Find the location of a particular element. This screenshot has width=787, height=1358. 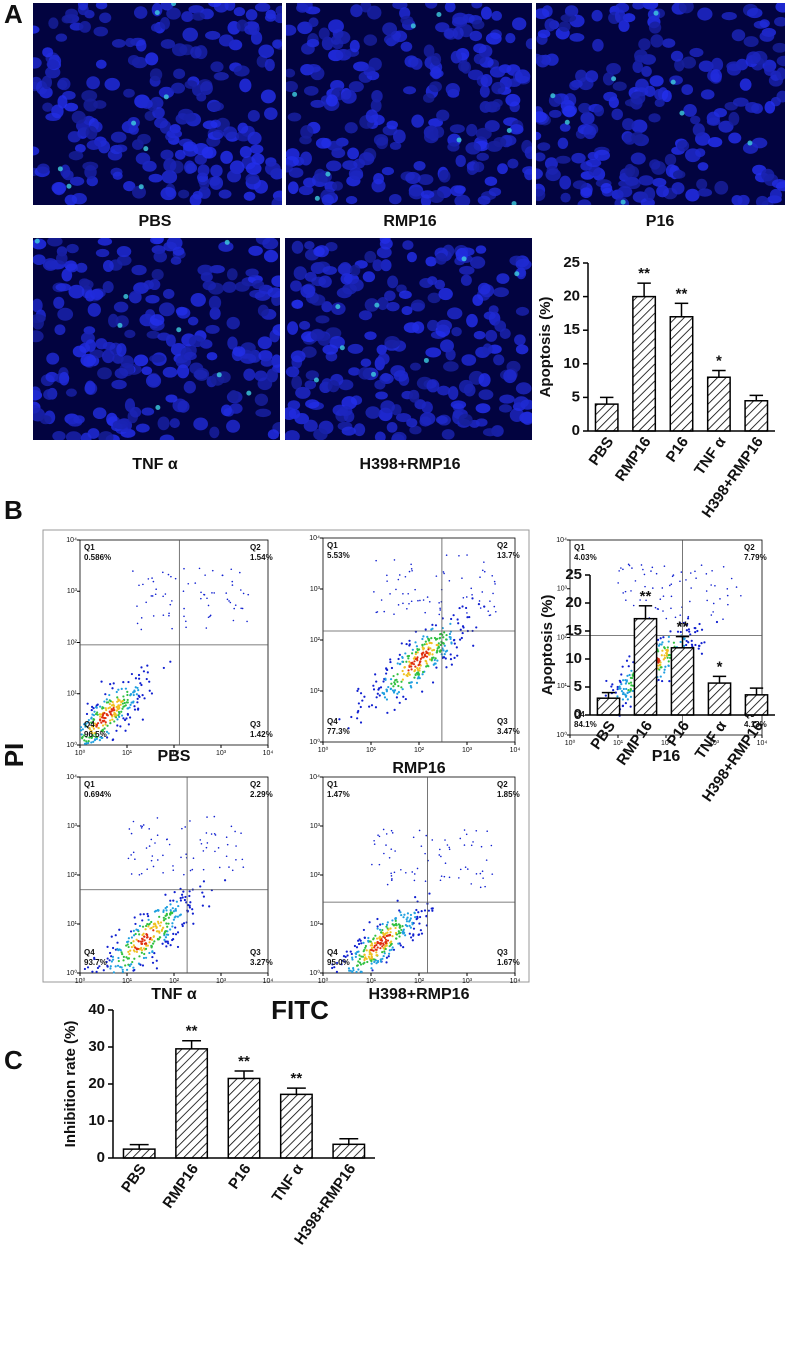

x-tick-label: 10³ is located at coordinates (467, 750).